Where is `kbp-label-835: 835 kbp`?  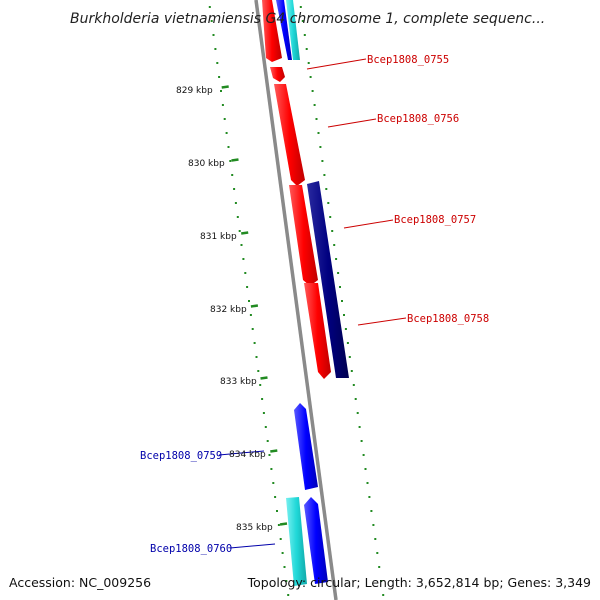 kbp-label-835: 835 kbp is located at coordinates (254, 528).